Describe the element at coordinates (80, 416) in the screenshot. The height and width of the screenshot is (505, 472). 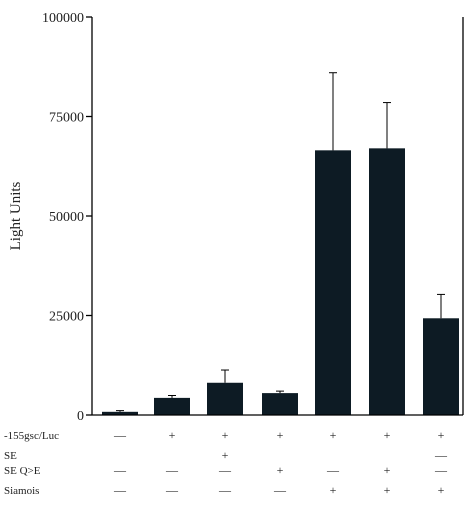
I see `y-tick-label: 0` at that location.